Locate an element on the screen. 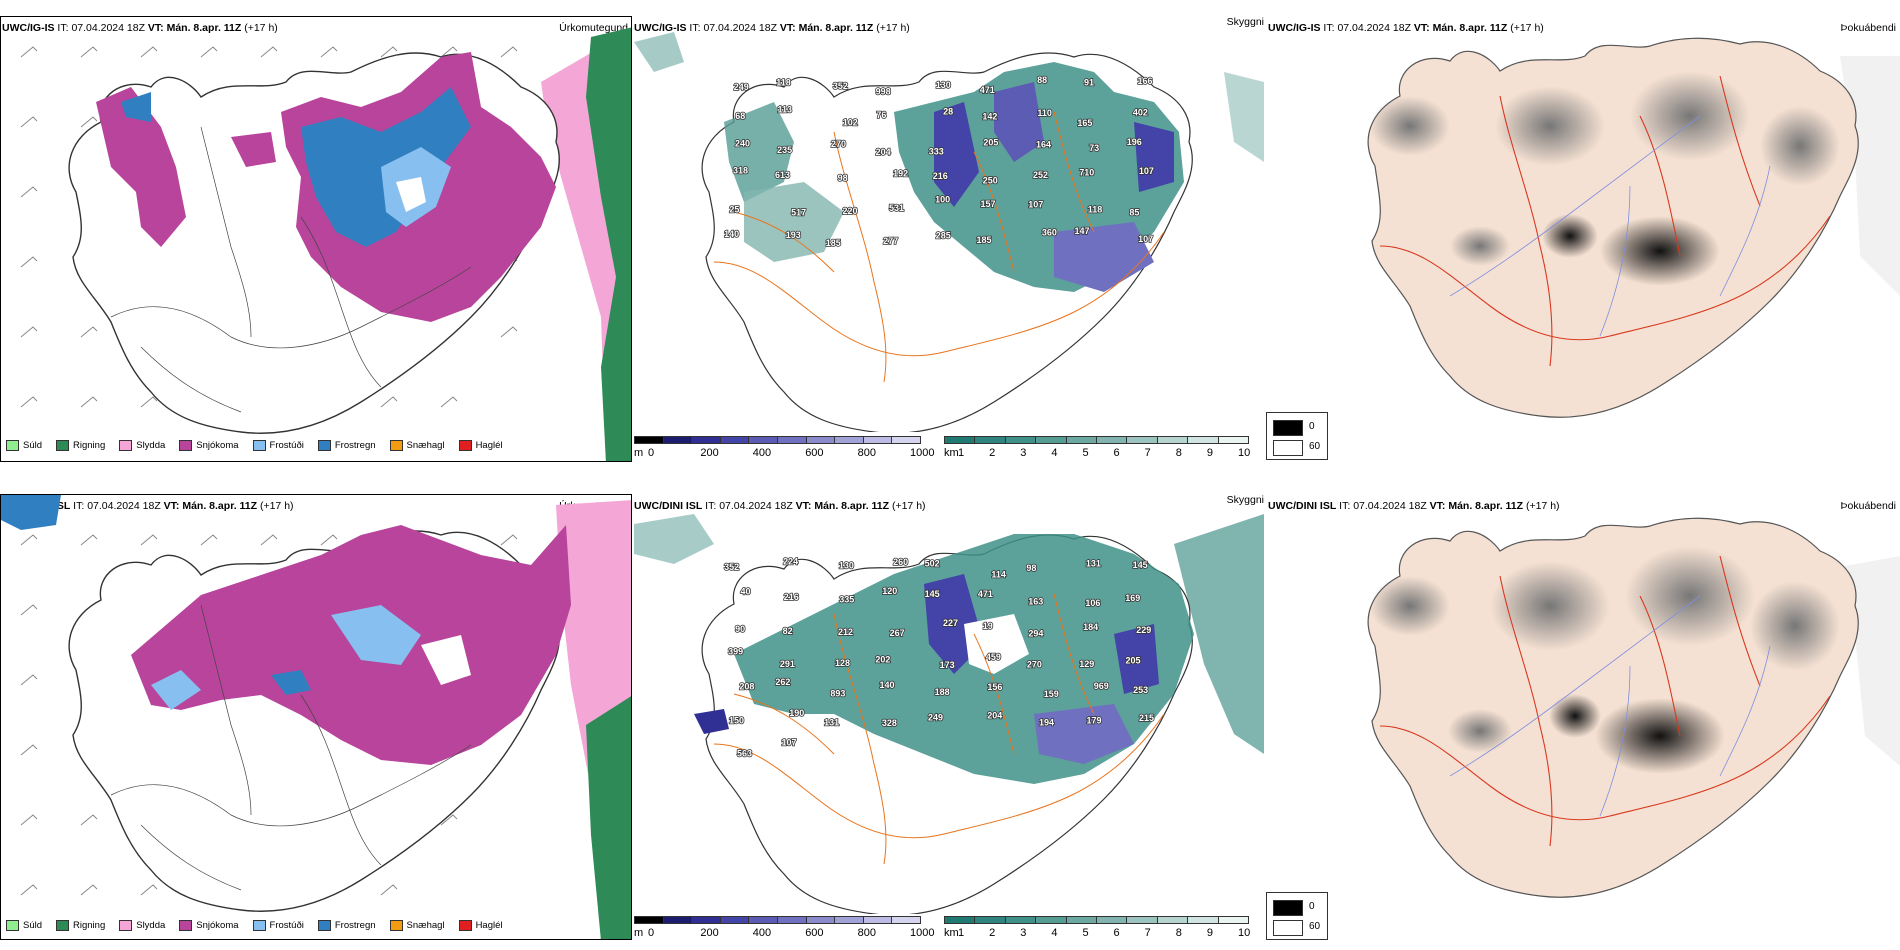  roads is located at coordinates (939, 247).